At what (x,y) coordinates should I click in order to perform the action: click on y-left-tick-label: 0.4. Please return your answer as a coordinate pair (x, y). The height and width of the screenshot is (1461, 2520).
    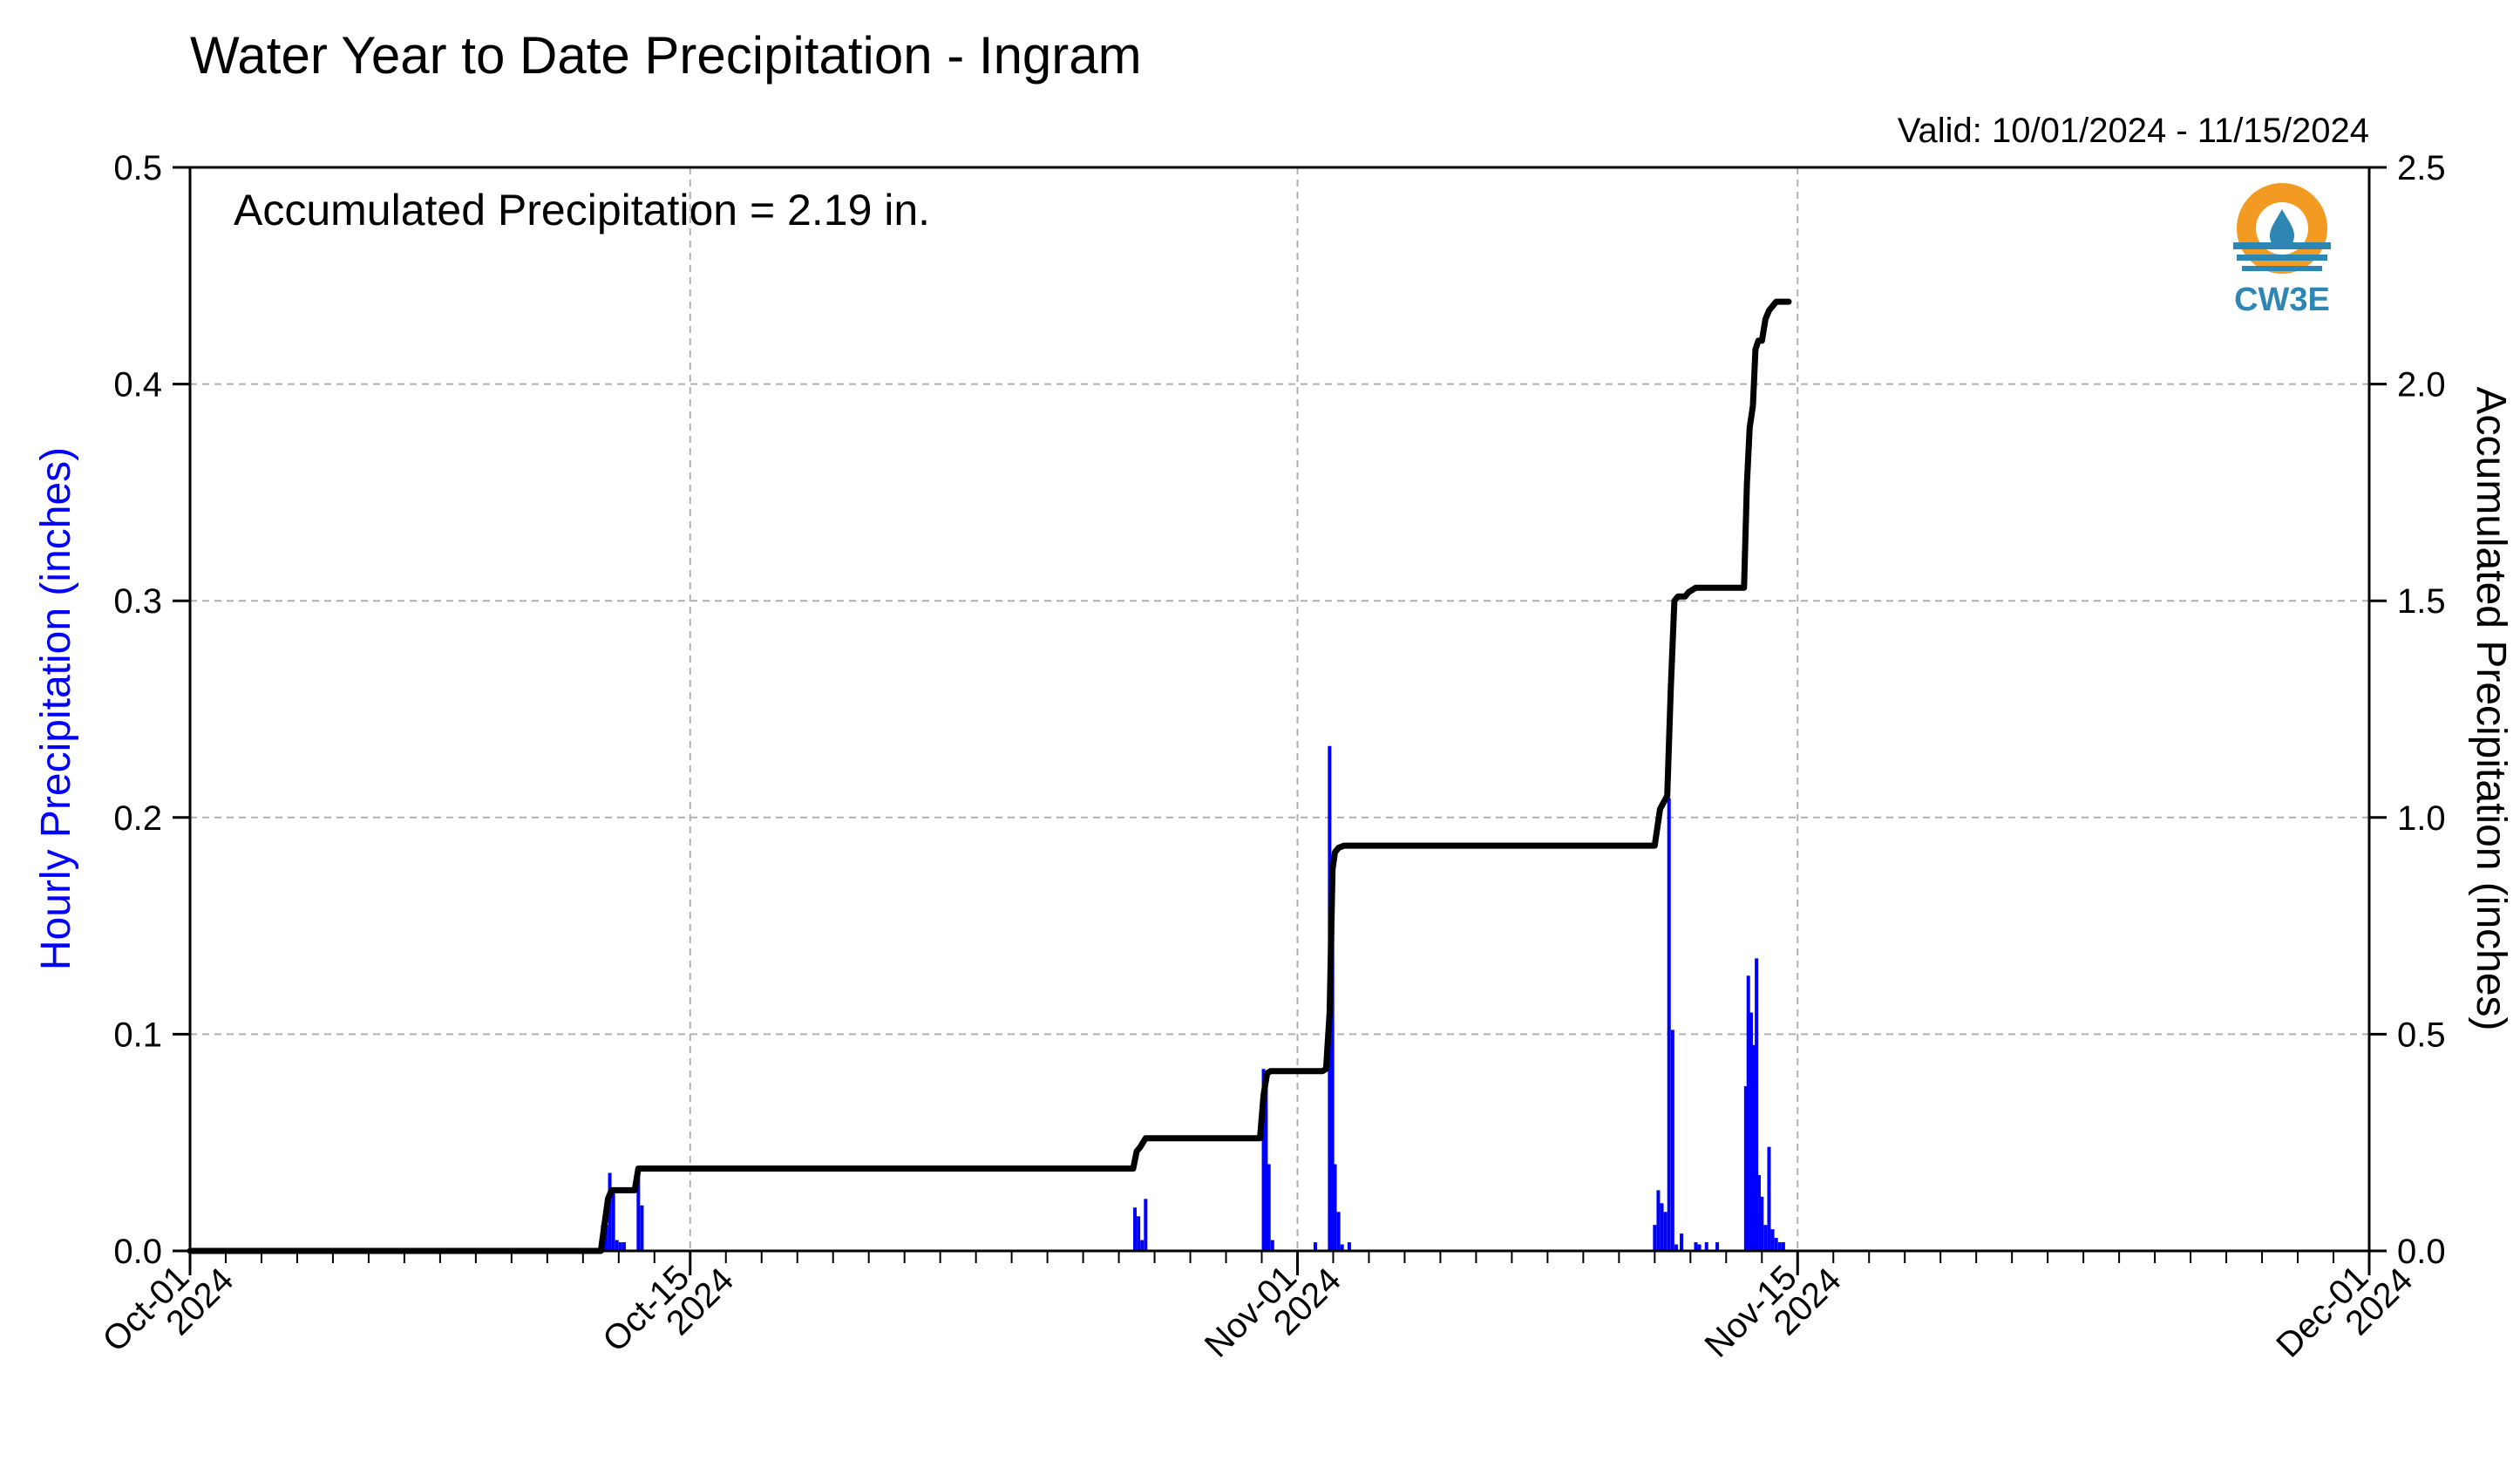
    Looking at the image, I should click on (137, 385).